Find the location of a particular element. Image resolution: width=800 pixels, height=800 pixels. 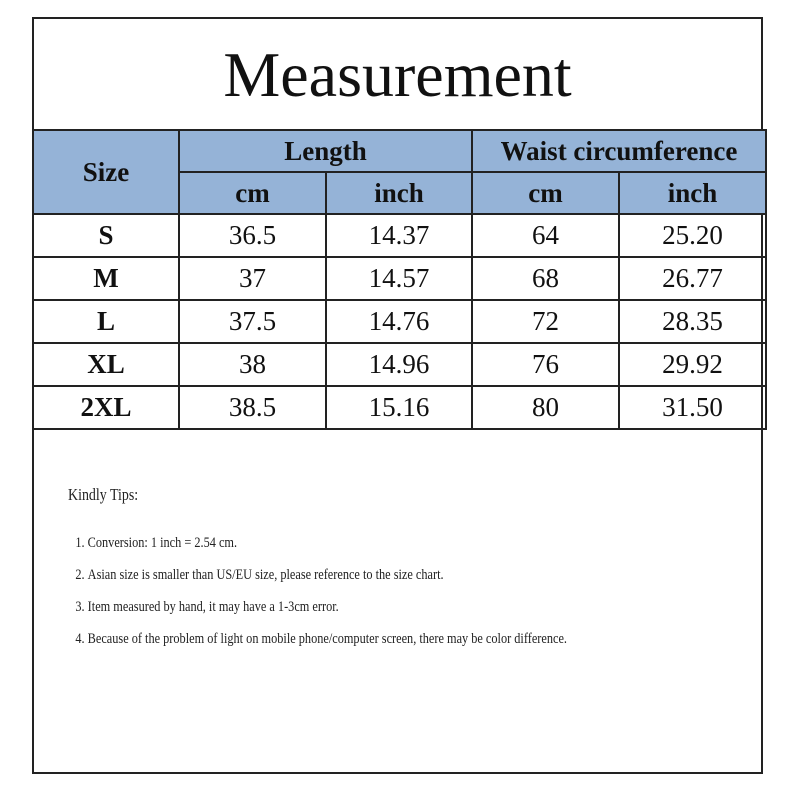

cell-length-cm: 38 is located at coordinates (252, 364).